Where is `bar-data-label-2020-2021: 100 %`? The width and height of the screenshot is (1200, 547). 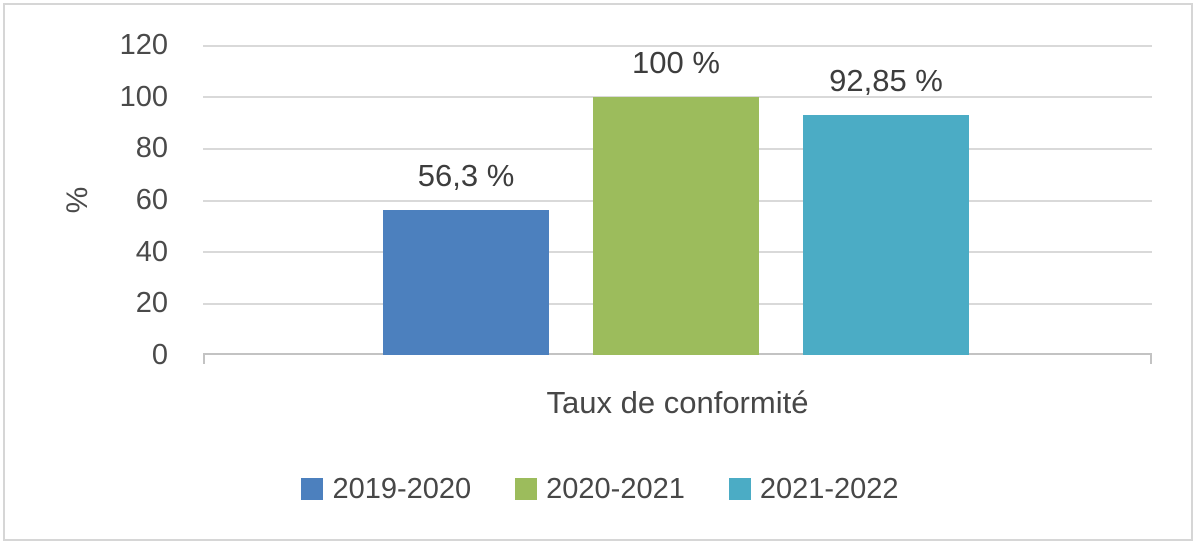
bar-data-label-2020-2021: 100 % is located at coordinates (676, 62).